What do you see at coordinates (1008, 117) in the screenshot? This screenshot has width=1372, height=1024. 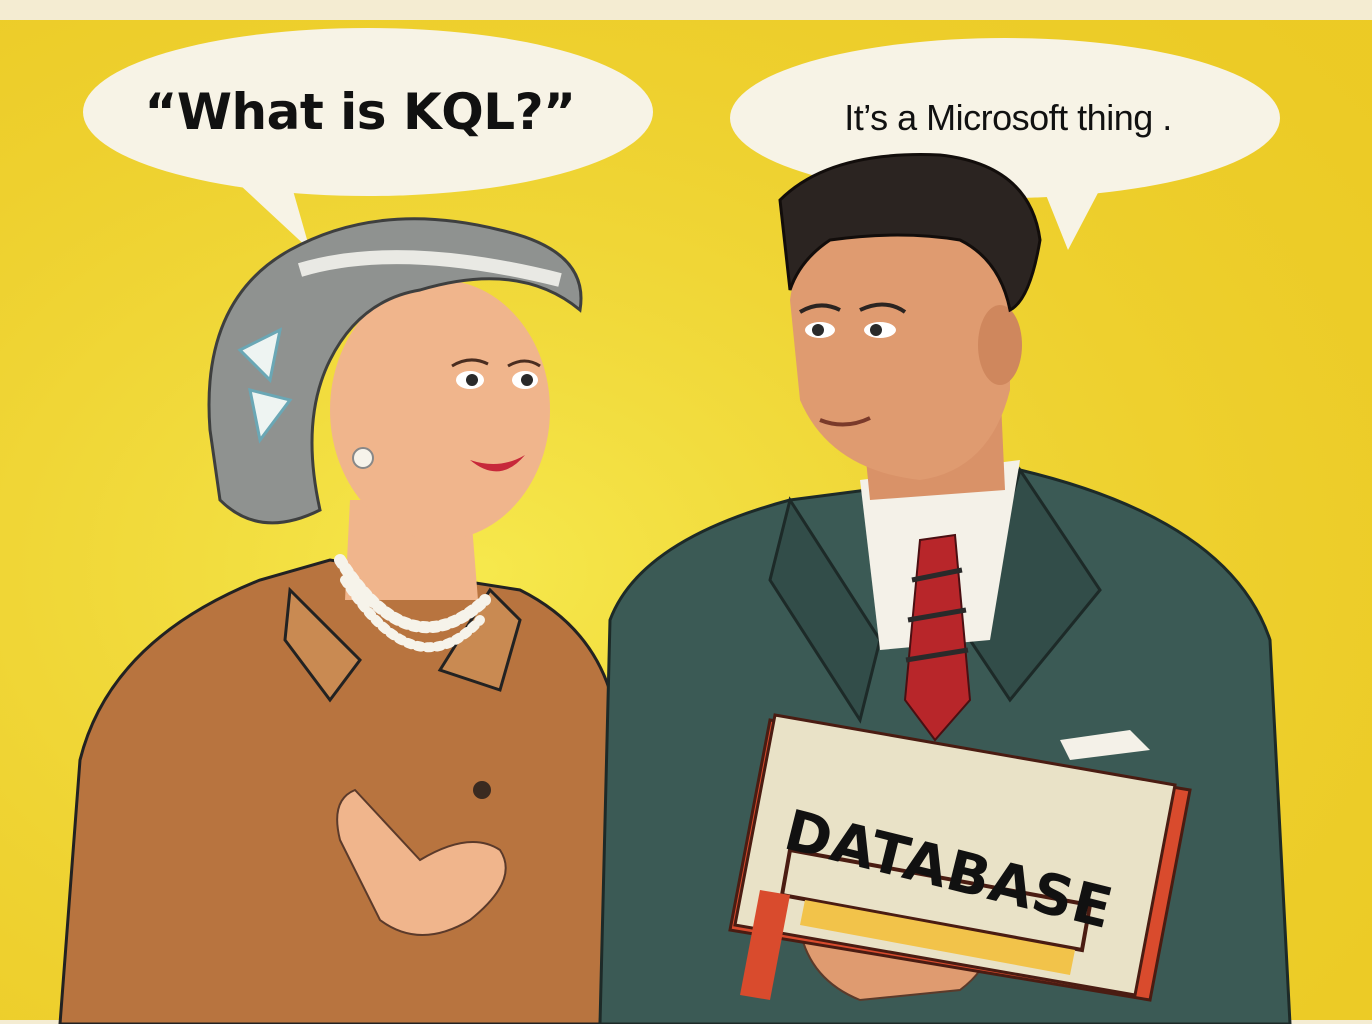 I see `speech-bubble-right-text: It’s a Microsoft thing .` at bounding box center [1008, 117].